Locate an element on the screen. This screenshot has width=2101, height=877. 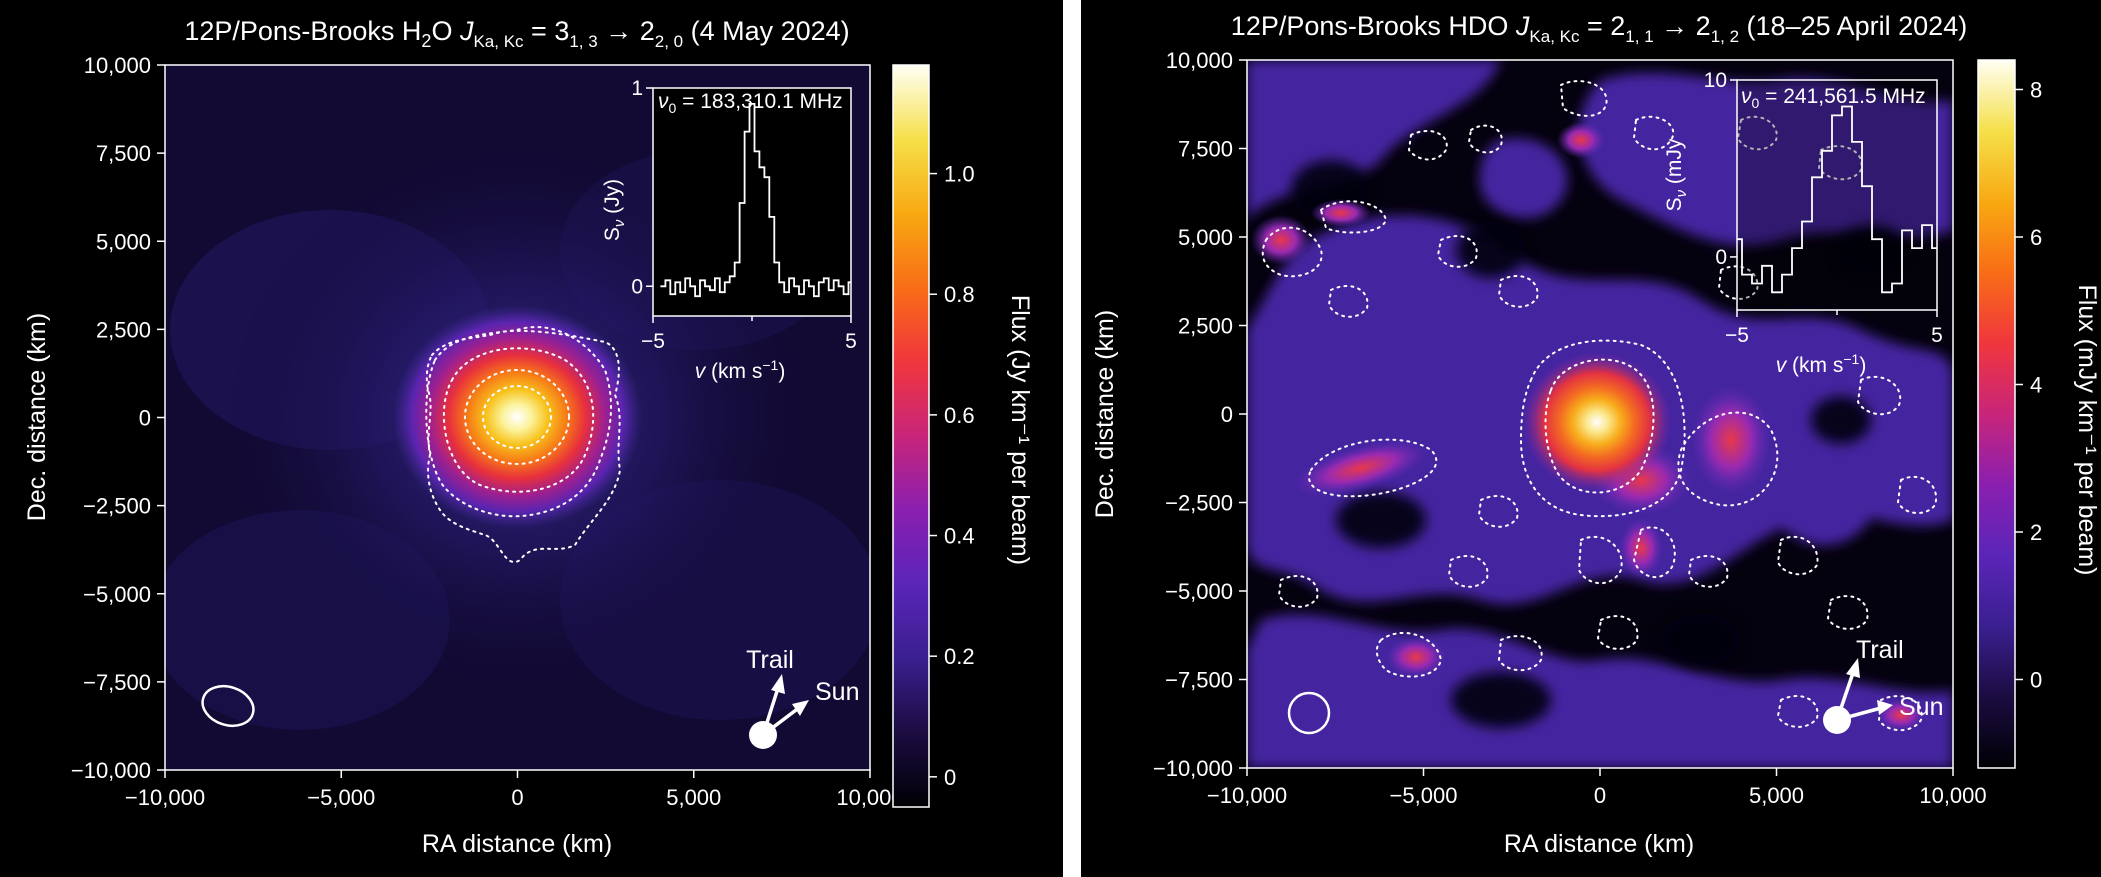
inset-y-label: Sν (Jy) is located at coordinates (614, 210).